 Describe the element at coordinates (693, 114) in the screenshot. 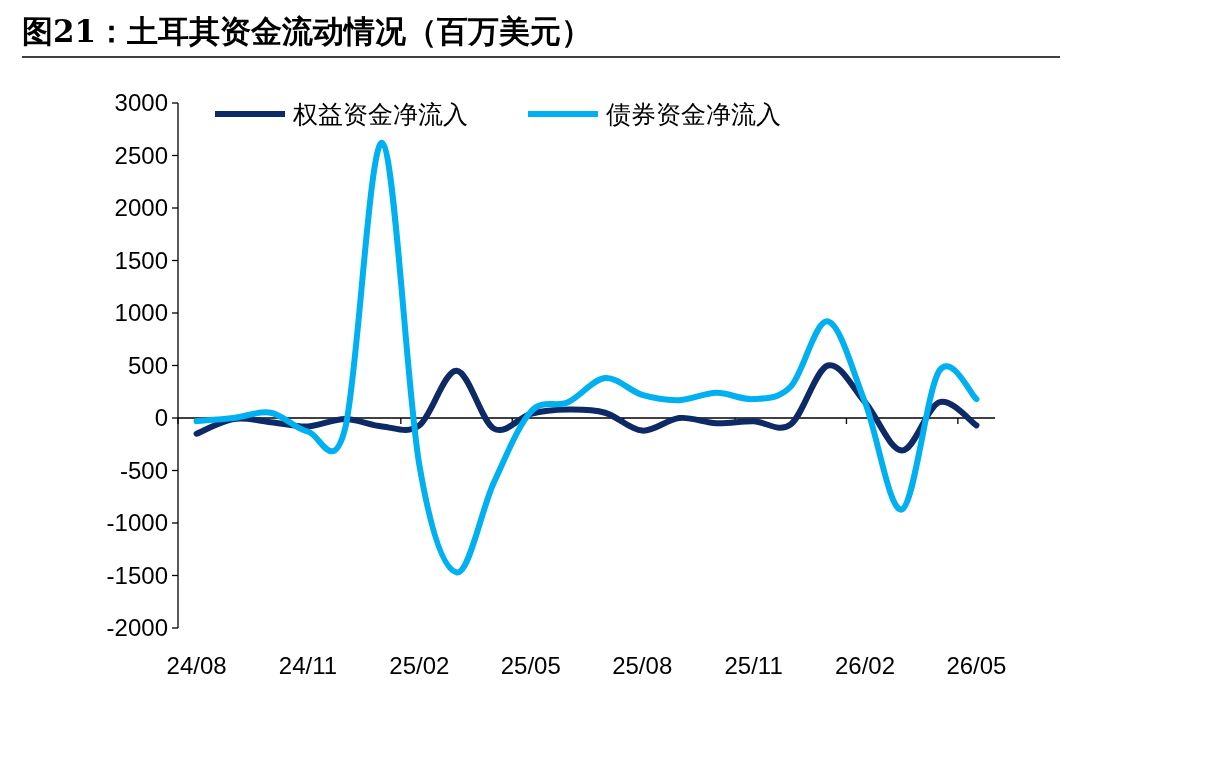

I see `legend-label: 债券资金净流入` at that location.